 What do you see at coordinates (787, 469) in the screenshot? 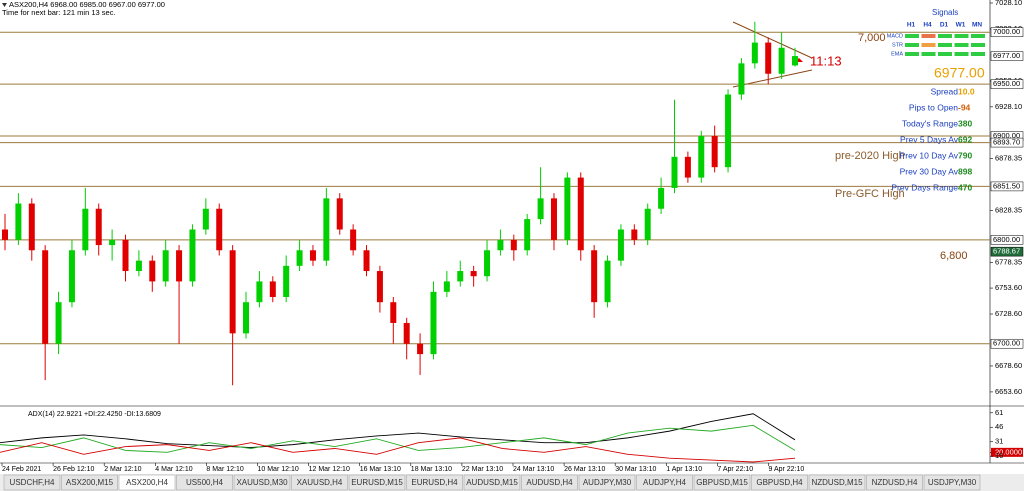
I see `x-tick-label: 9 Apr 22:10` at bounding box center [787, 469].